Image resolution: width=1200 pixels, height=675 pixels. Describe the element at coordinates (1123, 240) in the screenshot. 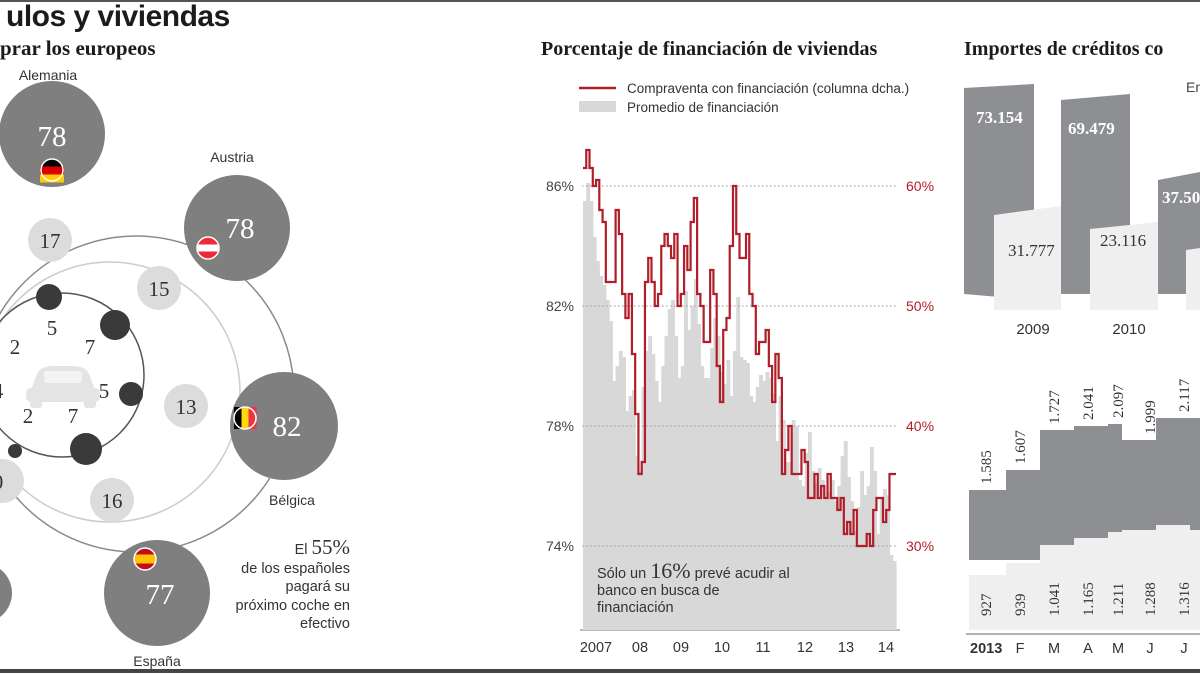

I see `bar-value: 23.116` at that location.